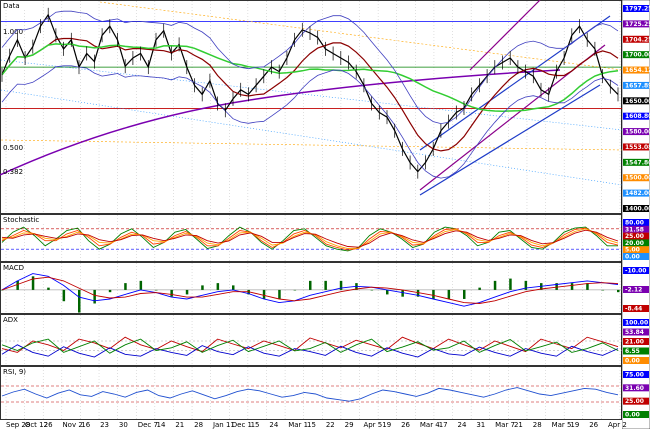  What do you see at coordinates (562, 425) in the screenshot?
I see `x-tick-29: Mar 5` at bounding box center [562, 425].